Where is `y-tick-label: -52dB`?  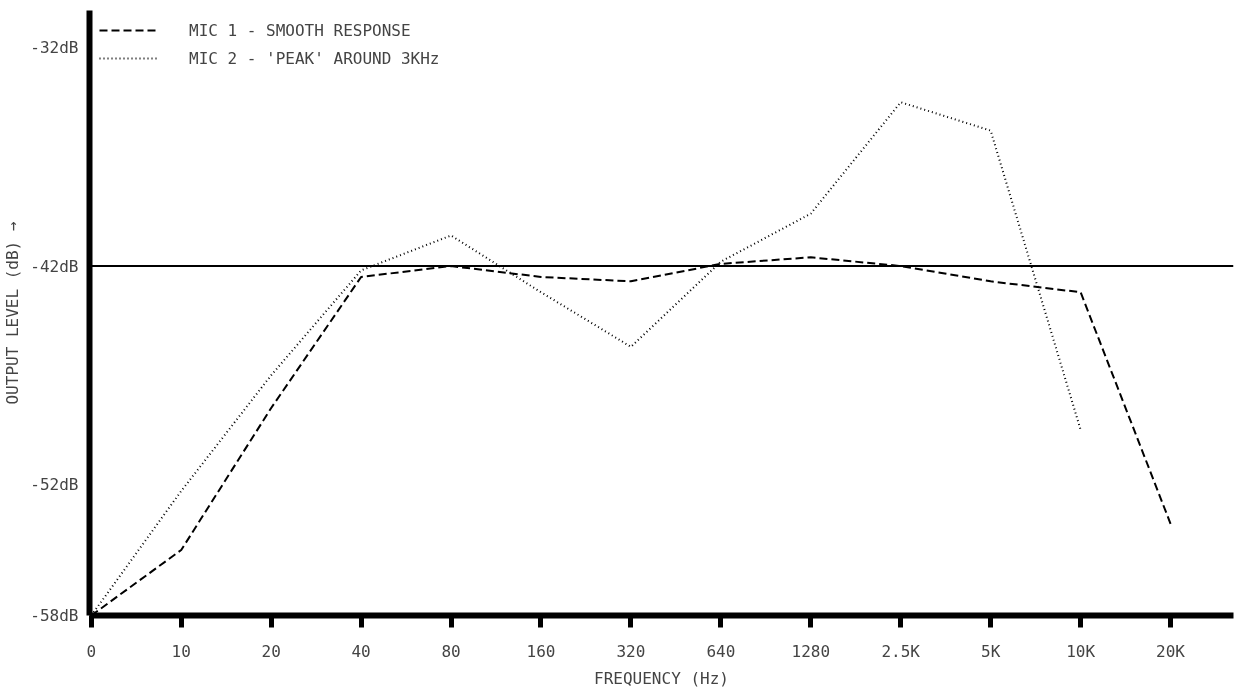
y-tick-label: -52dB is located at coordinates (54, 484).